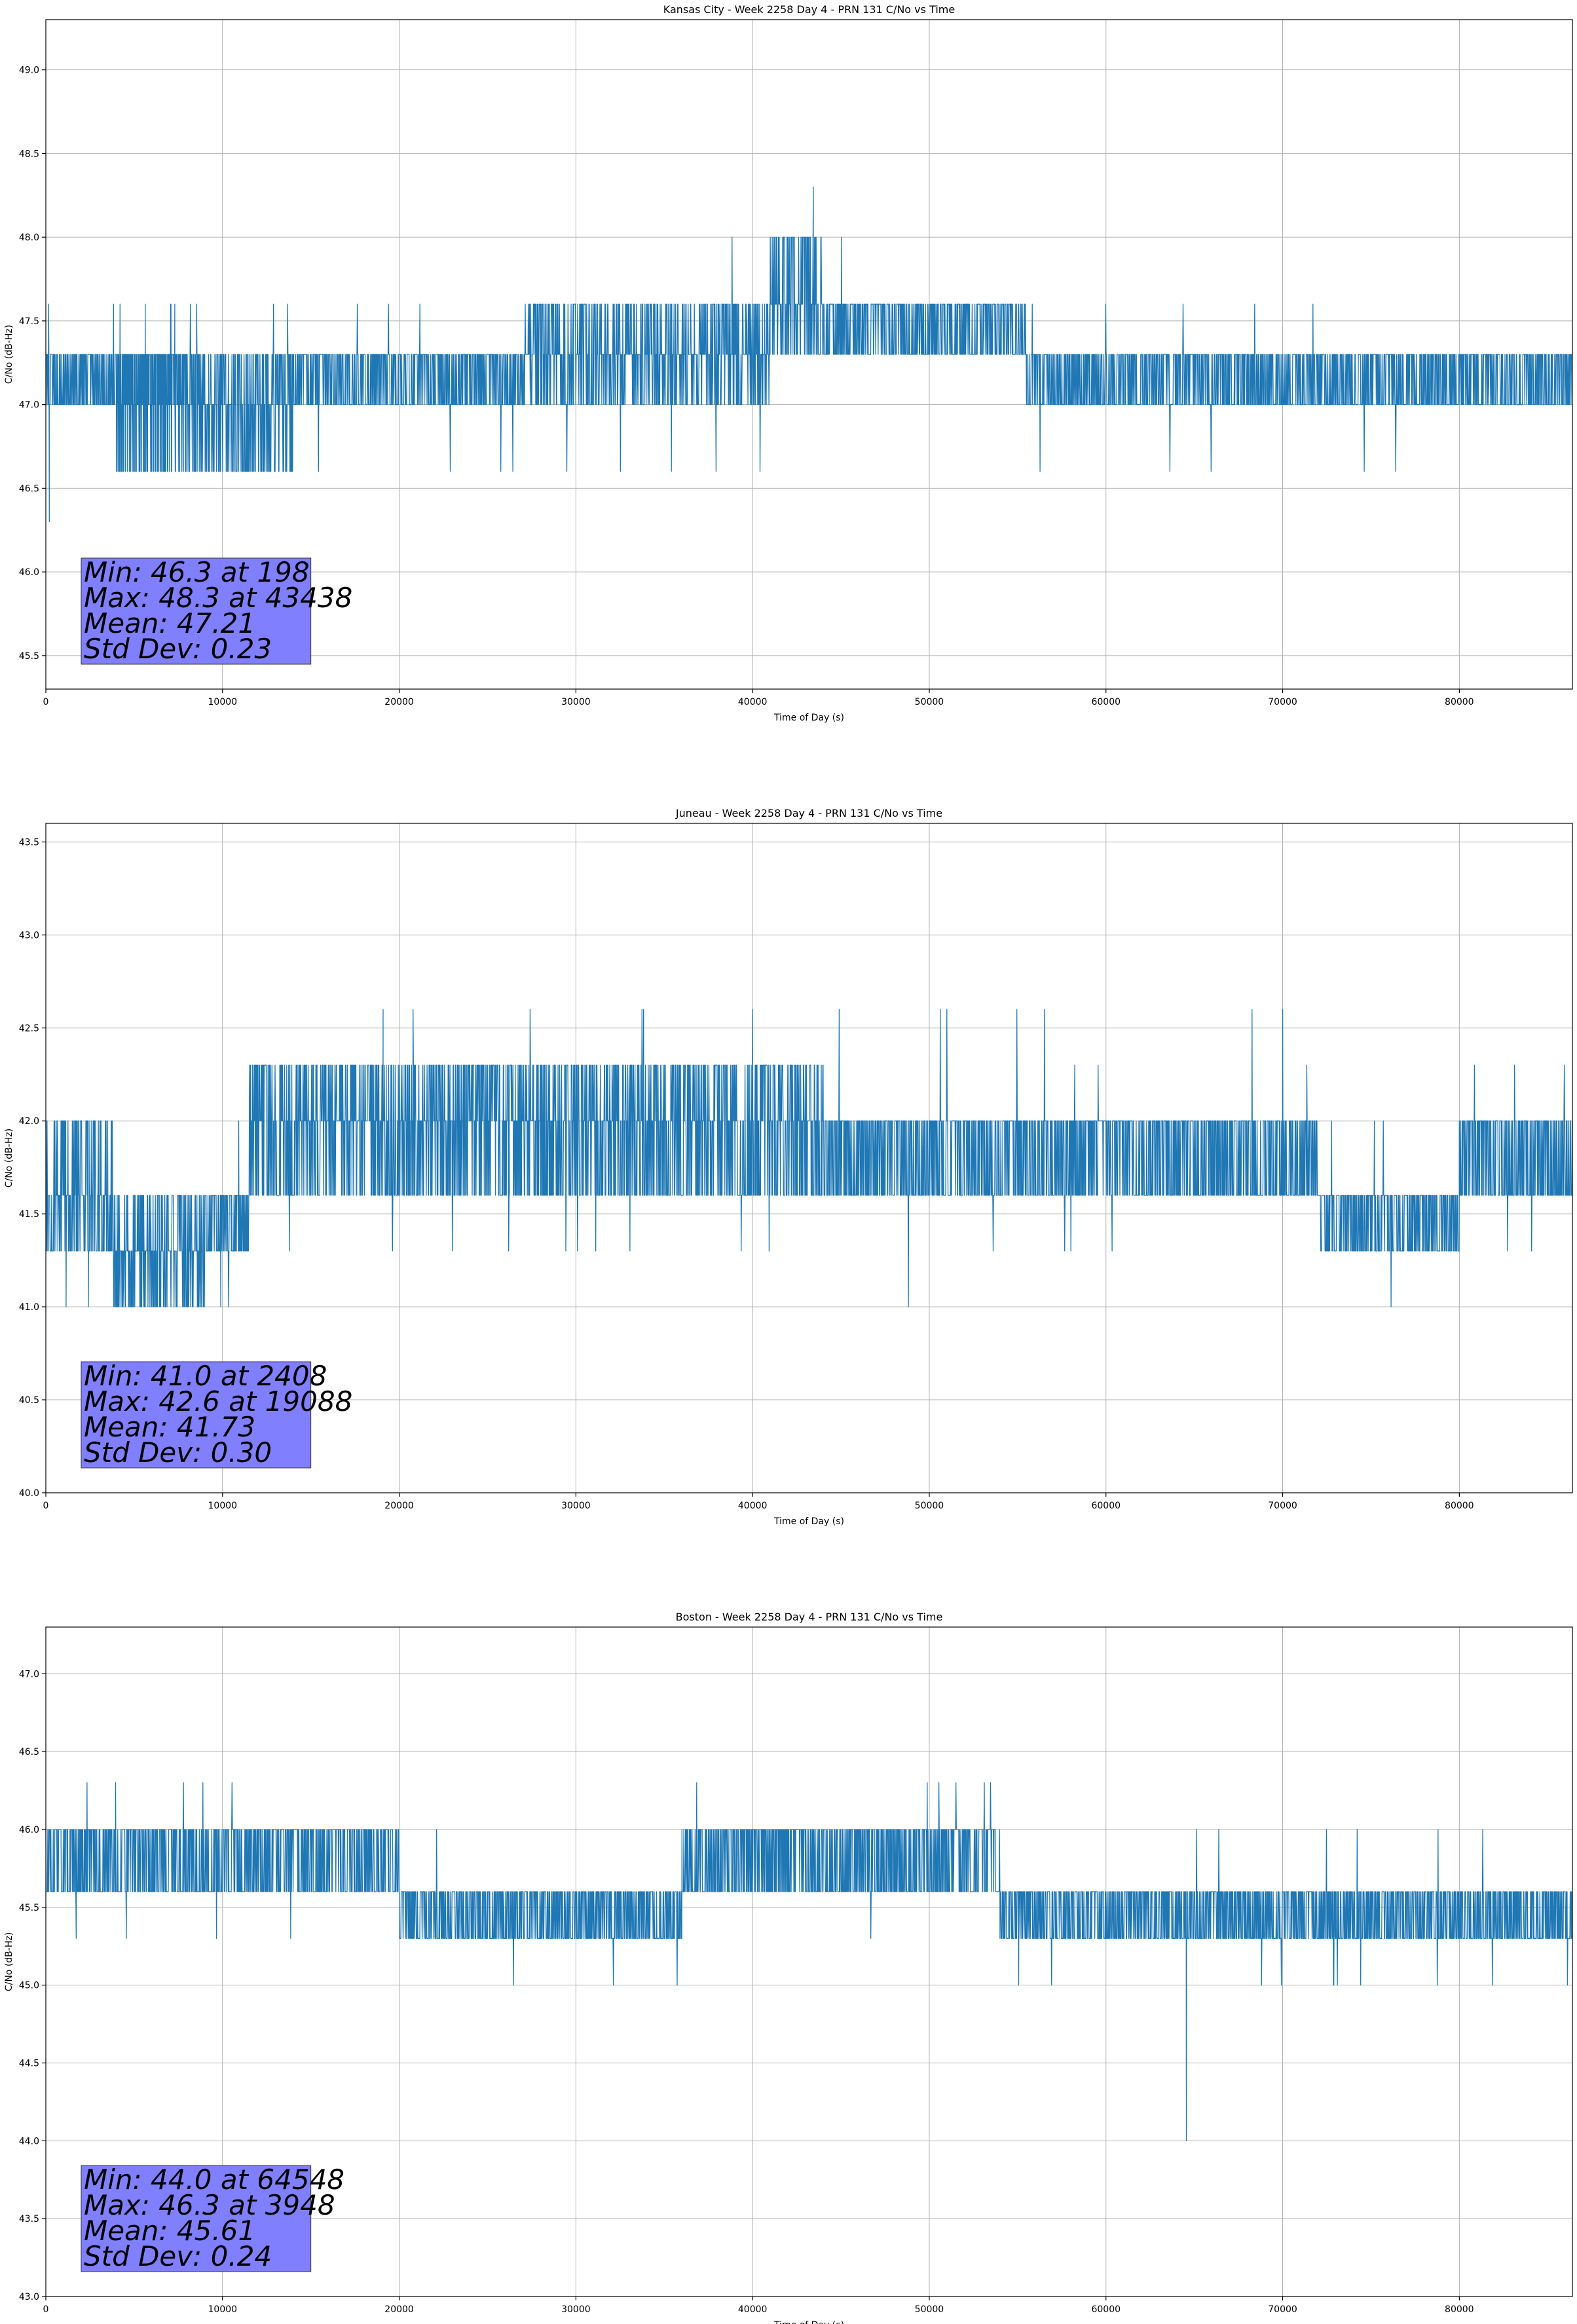 The width and height of the screenshot is (1577, 2324). What do you see at coordinates (29, 238) in the screenshot?
I see `y-tick-label: 48.0` at bounding box center [29, 238].